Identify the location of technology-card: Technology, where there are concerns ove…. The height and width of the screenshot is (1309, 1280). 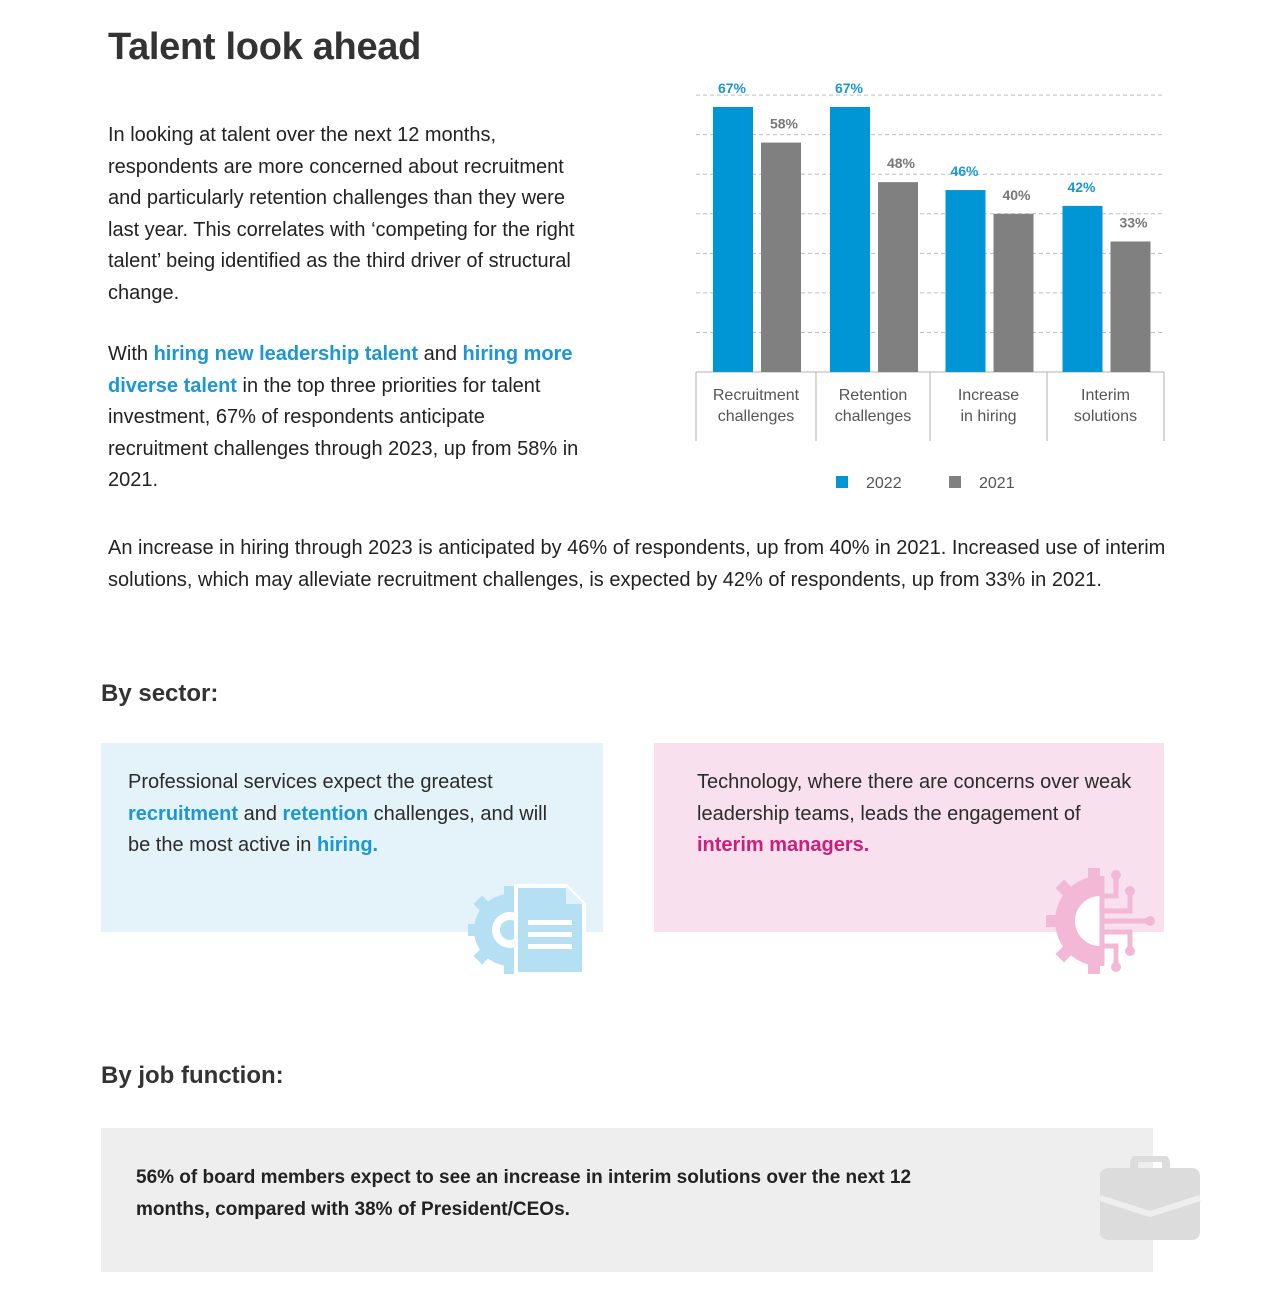
(909, 837).